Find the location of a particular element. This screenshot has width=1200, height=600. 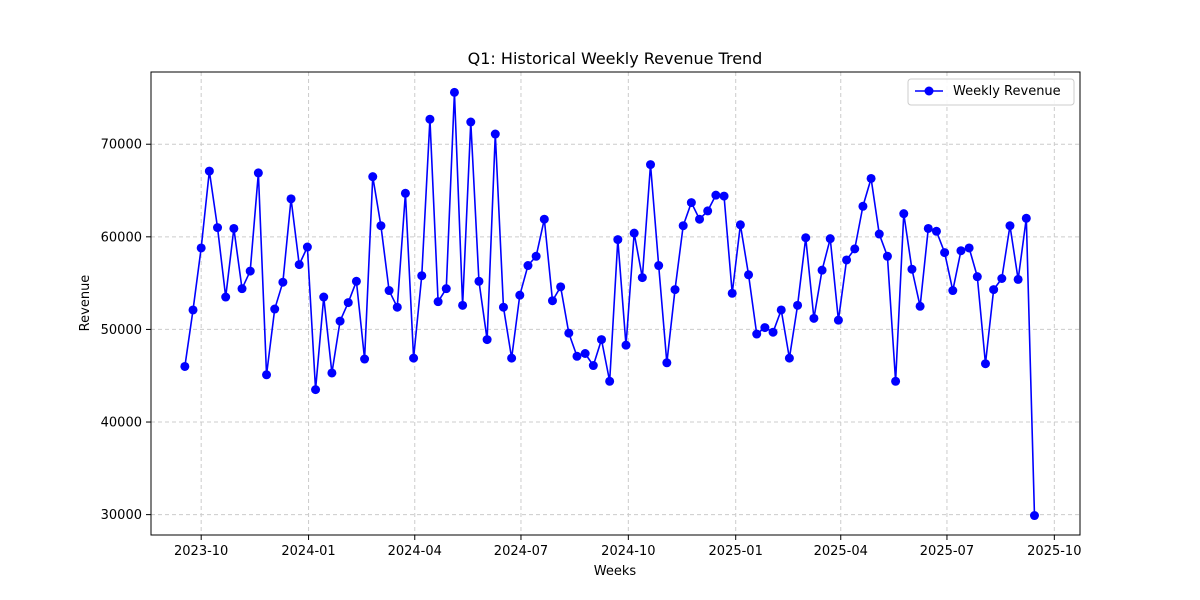

y-tick-label: 40000 is located at coordinates (121, 423).